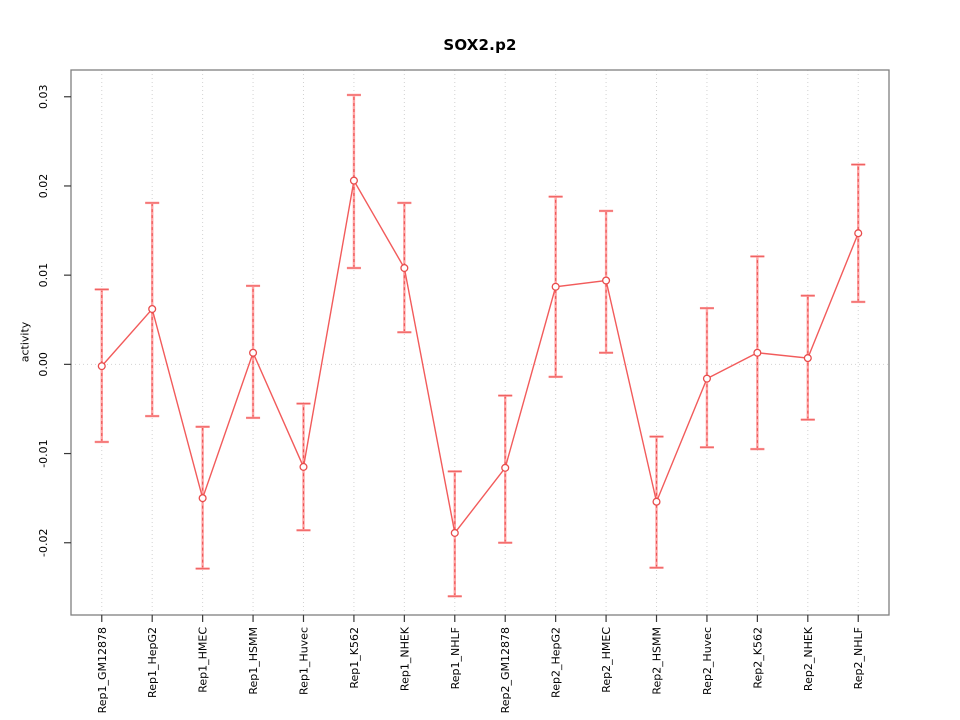 The width and height of the screenshot is (960, 720). I want to click on x-tick-label: Rep1_HMEC, so click(203, 660).